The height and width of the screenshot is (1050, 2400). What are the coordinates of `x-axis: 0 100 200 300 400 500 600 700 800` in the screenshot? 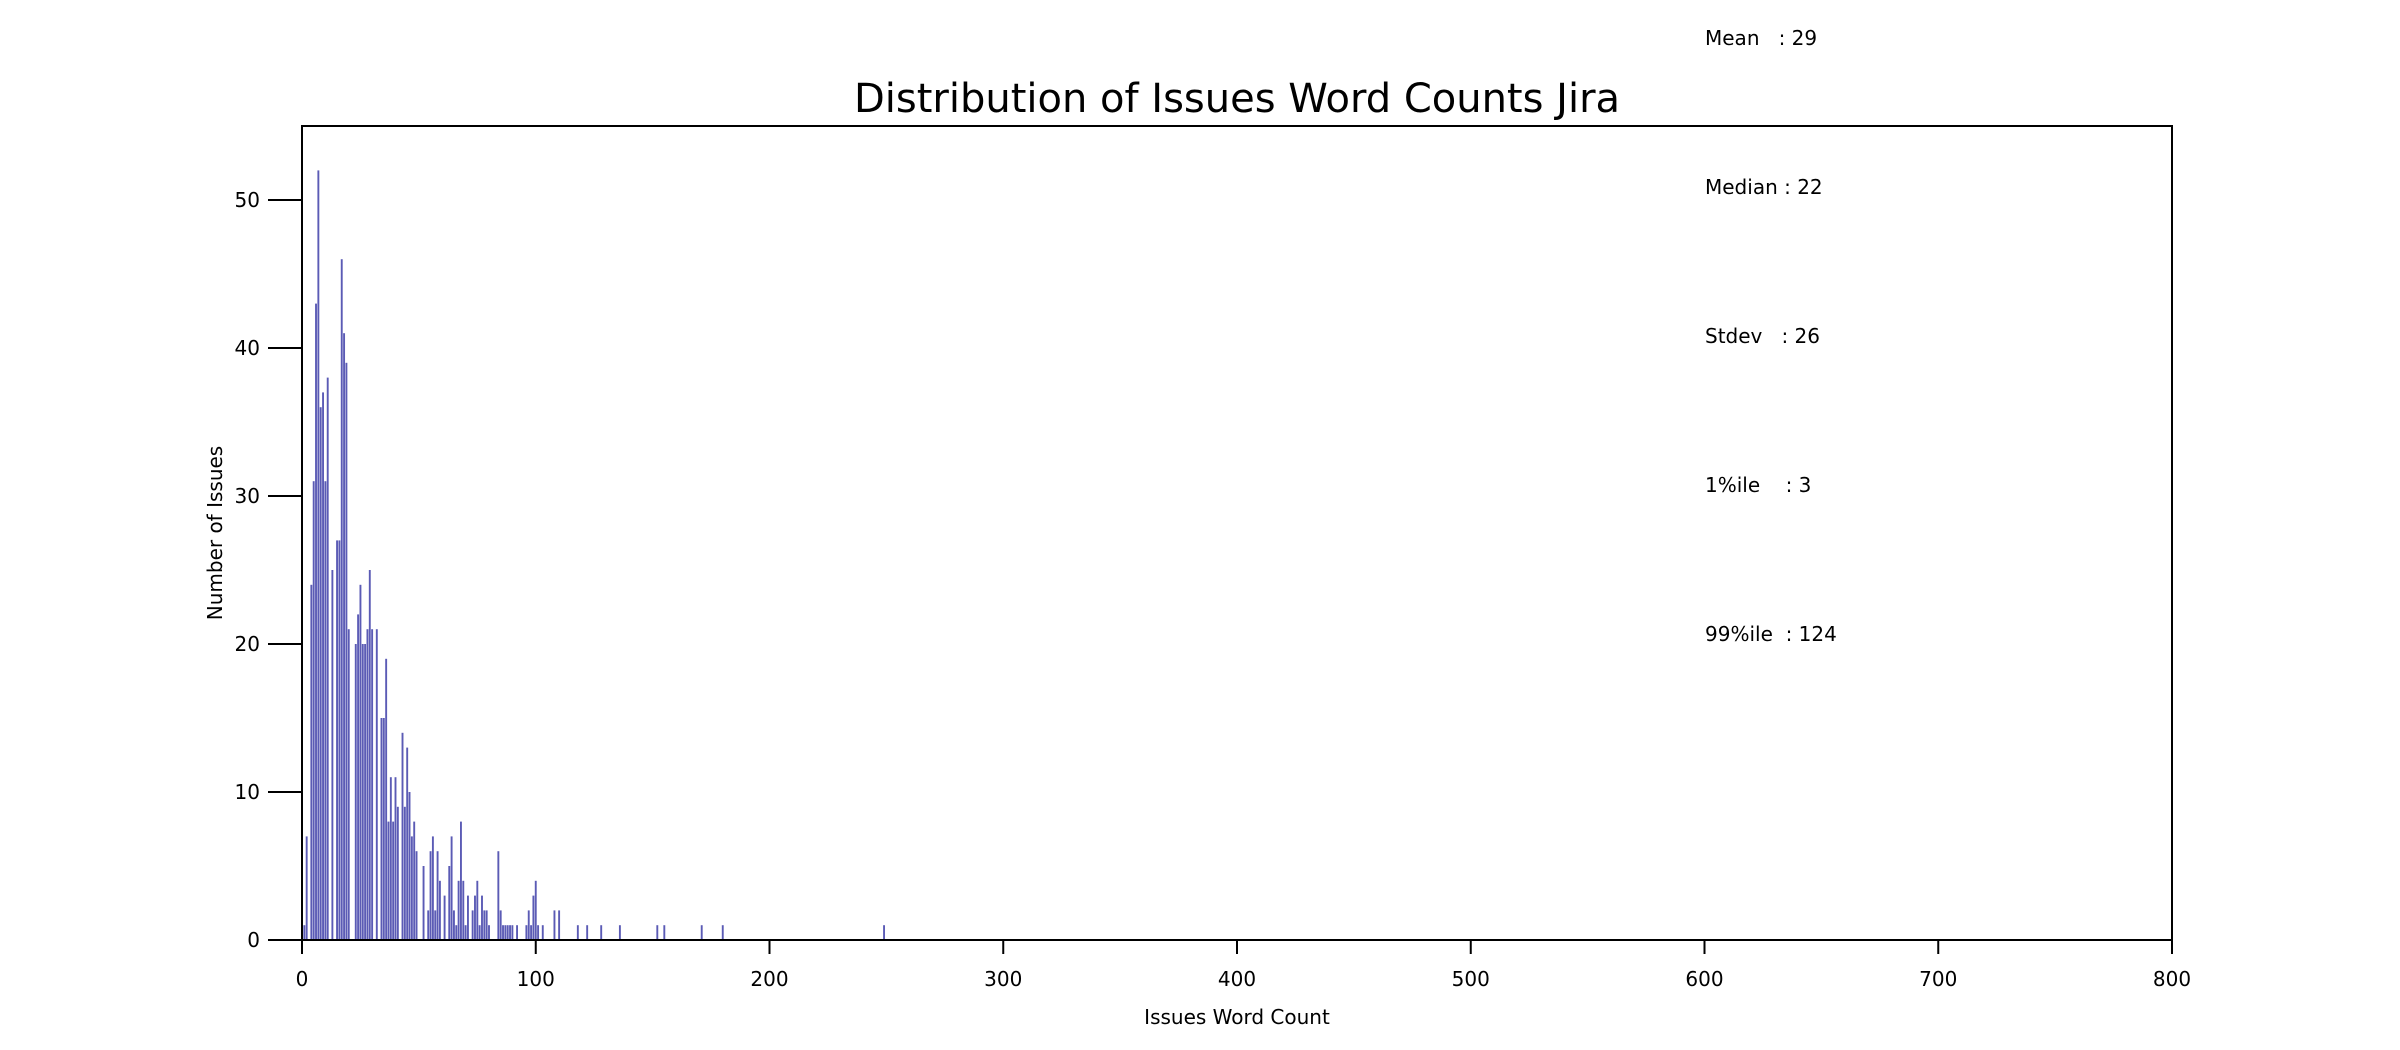 It's located at (1243, 965).